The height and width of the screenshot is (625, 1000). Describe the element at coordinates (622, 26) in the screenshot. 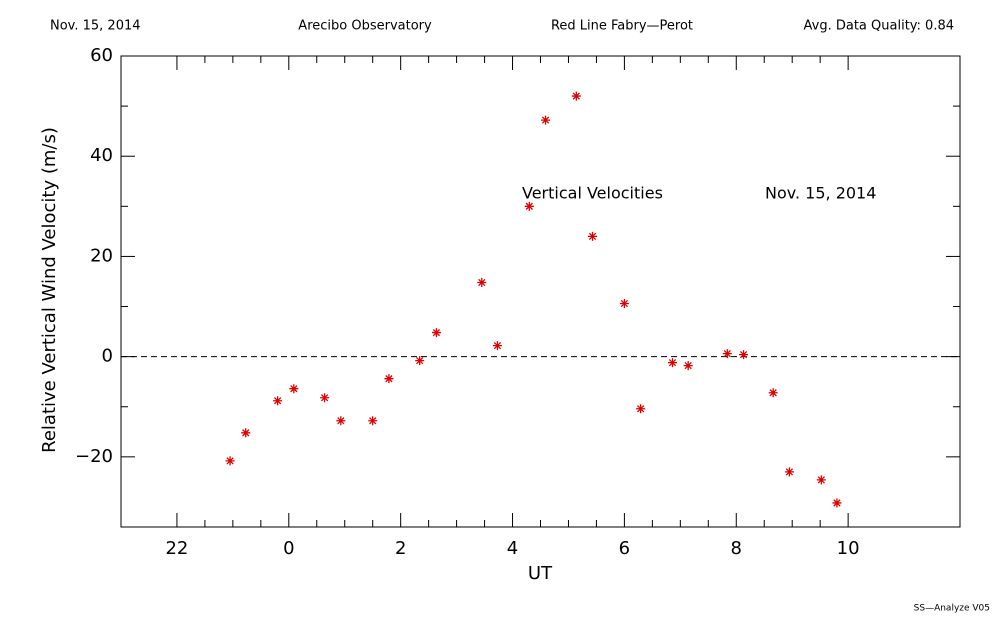

I see `header-instrument: Red Line Fabry—Perot` at that location.